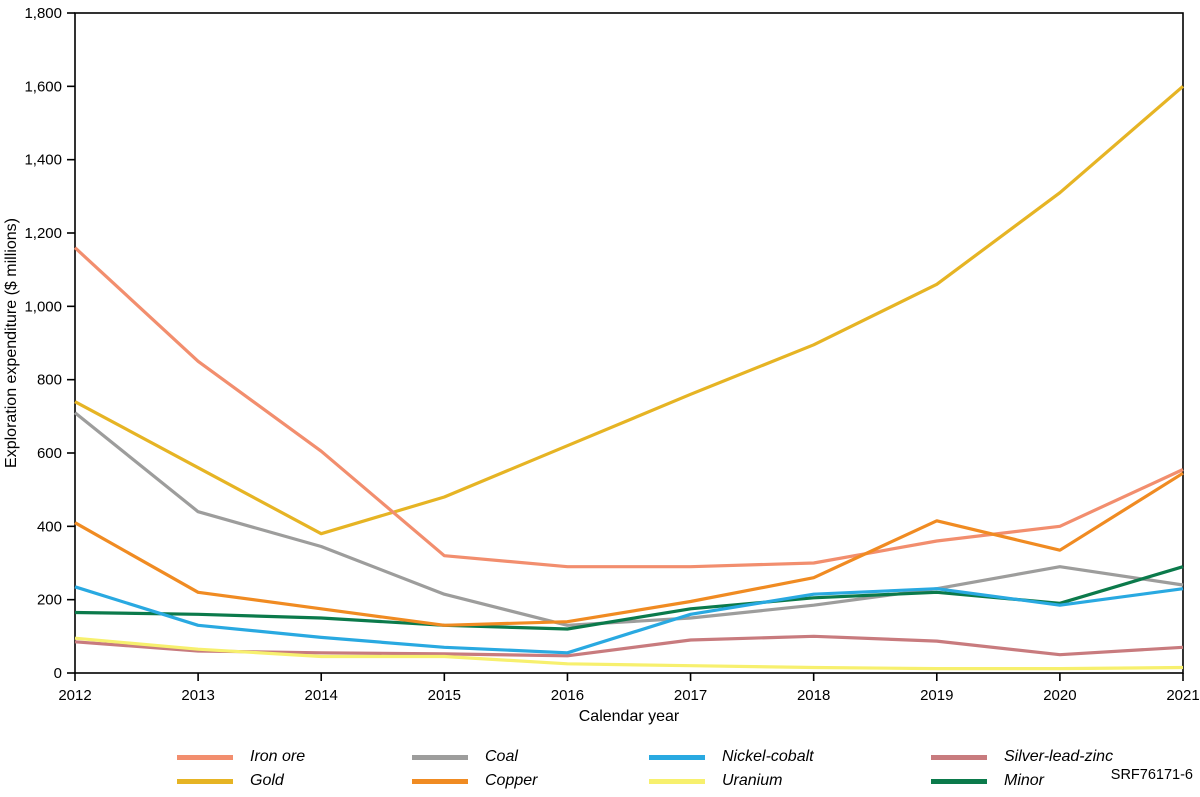 The image size is (1200, 797). I want to click on y-tick-label: 800, so click(49, 380).